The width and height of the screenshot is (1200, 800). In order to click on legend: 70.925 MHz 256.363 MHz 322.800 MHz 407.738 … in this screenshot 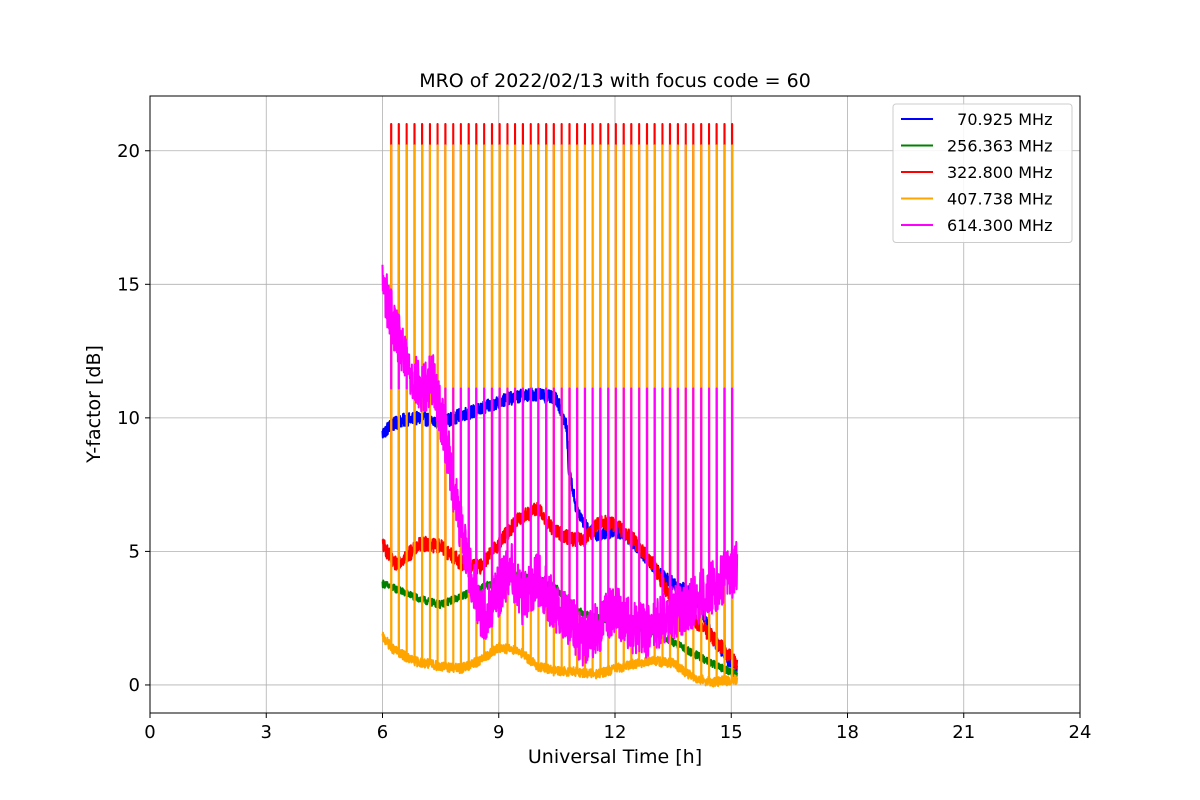, I will do `click(982, 173)`.